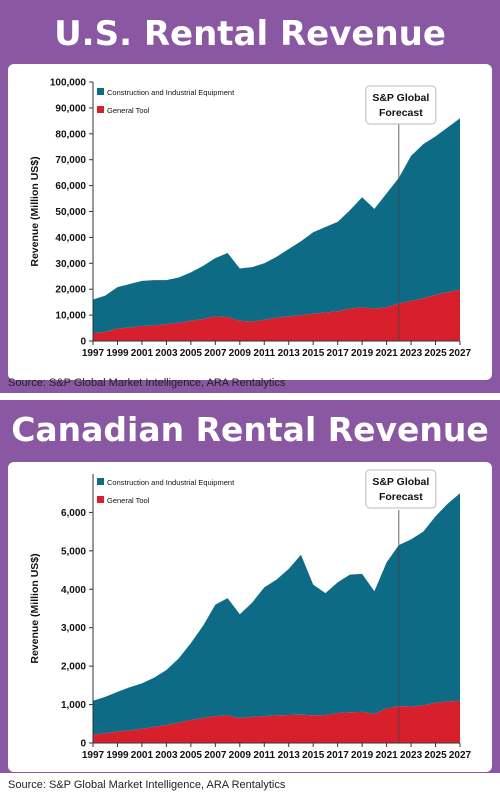 The height and width of the screenshot is (800, 500). I want to click on canada-forecast-callout-box, so click(401, 489).